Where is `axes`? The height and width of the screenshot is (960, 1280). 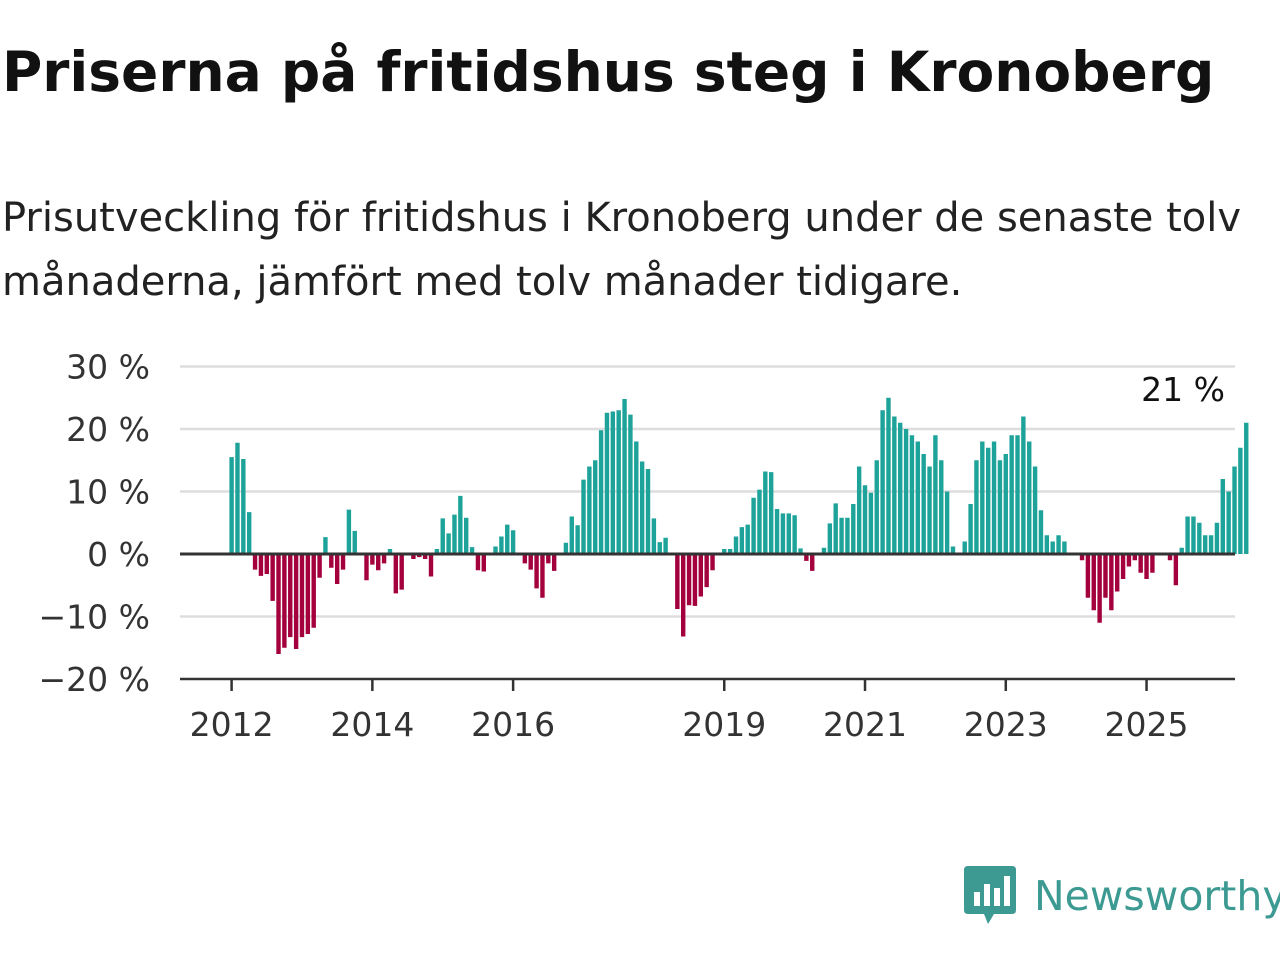
axes is located at coordinates (707, 621).